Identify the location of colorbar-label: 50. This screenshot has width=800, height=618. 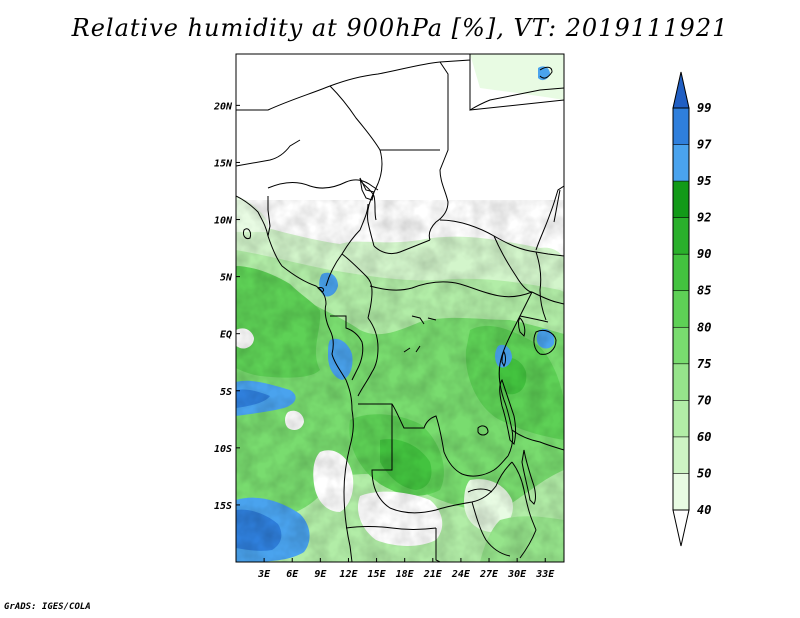
(704, 473).